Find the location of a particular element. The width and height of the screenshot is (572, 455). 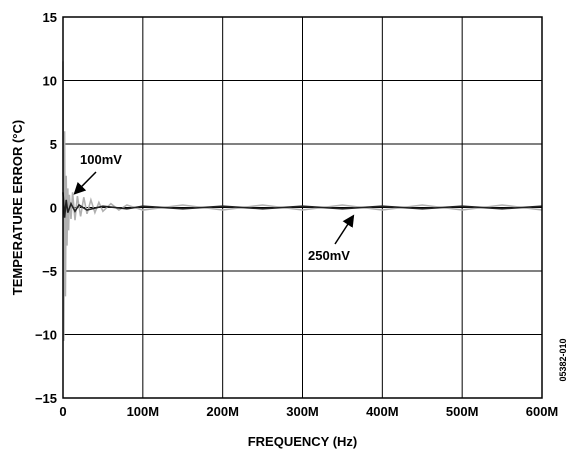

y-tick-label: 5 is located at coordinates (53, 144).